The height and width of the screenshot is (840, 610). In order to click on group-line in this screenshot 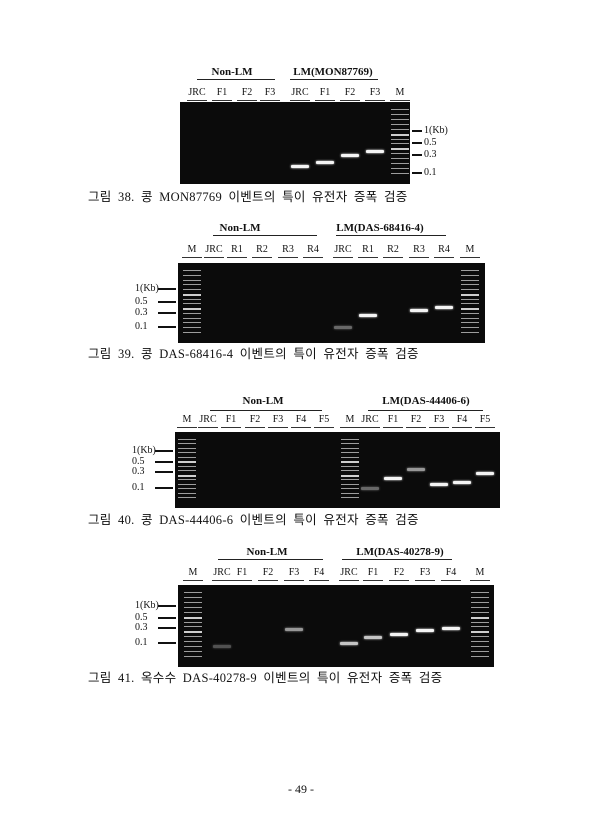, I will do `click(334, 79)`.